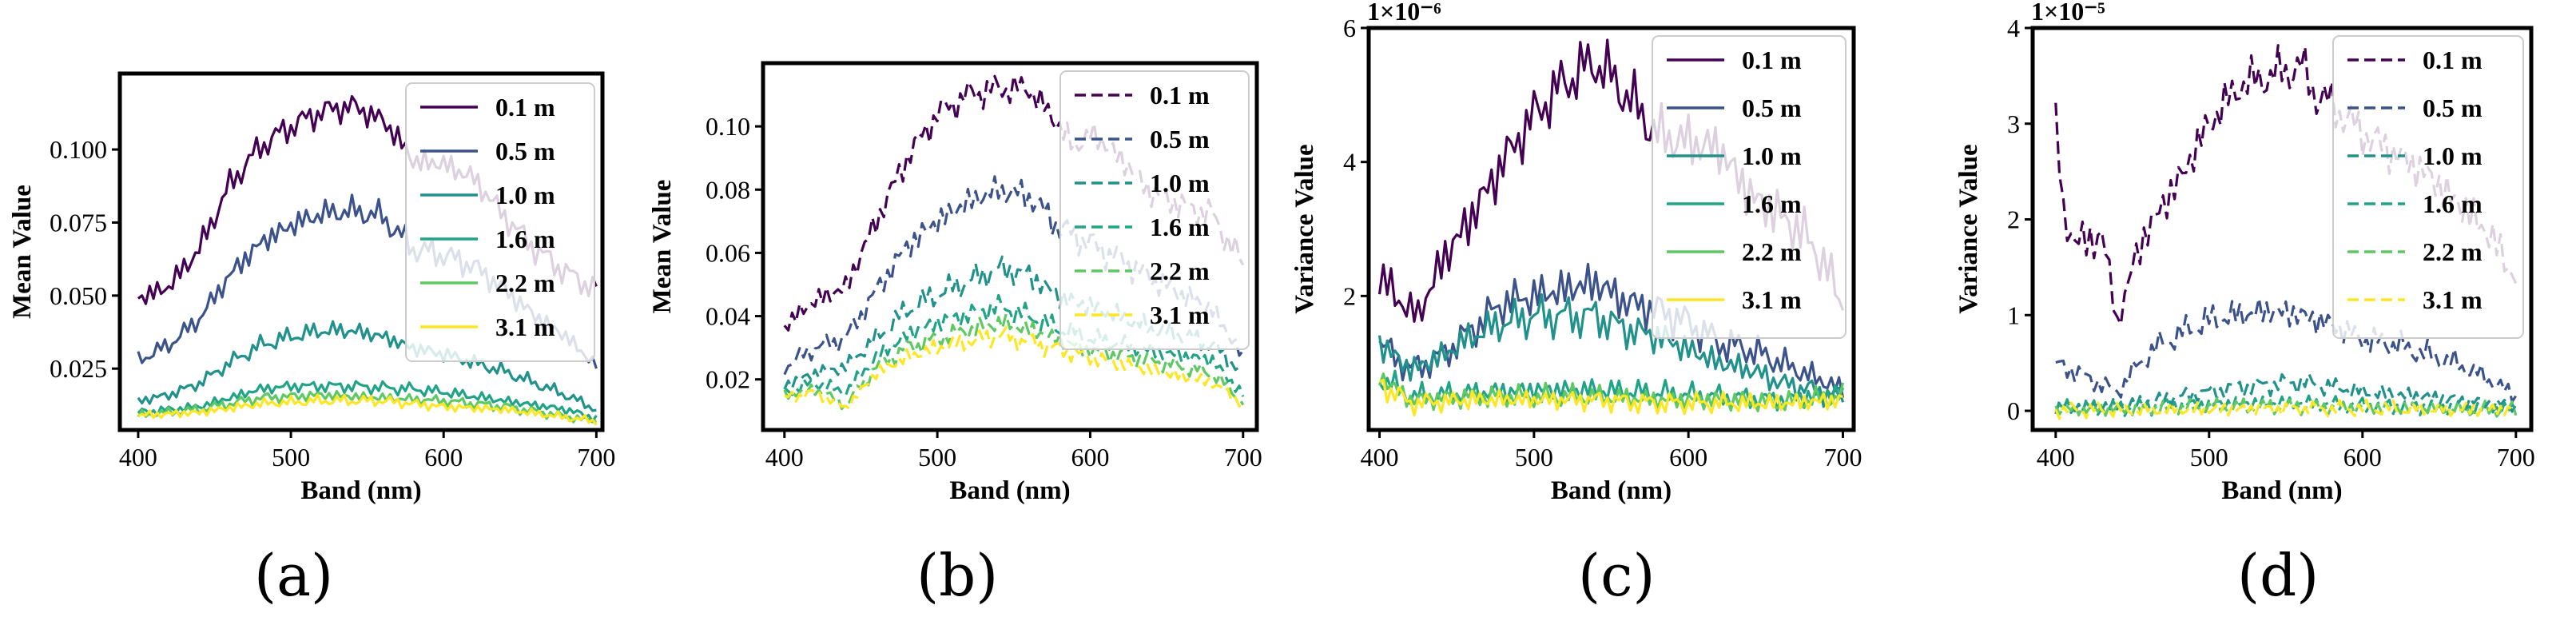 The width and height of the screenshot is (2576, 617). Describe the element at coordinates (728, 316) in the screenshot. I see `y-tick-label: 0.04` at that location.